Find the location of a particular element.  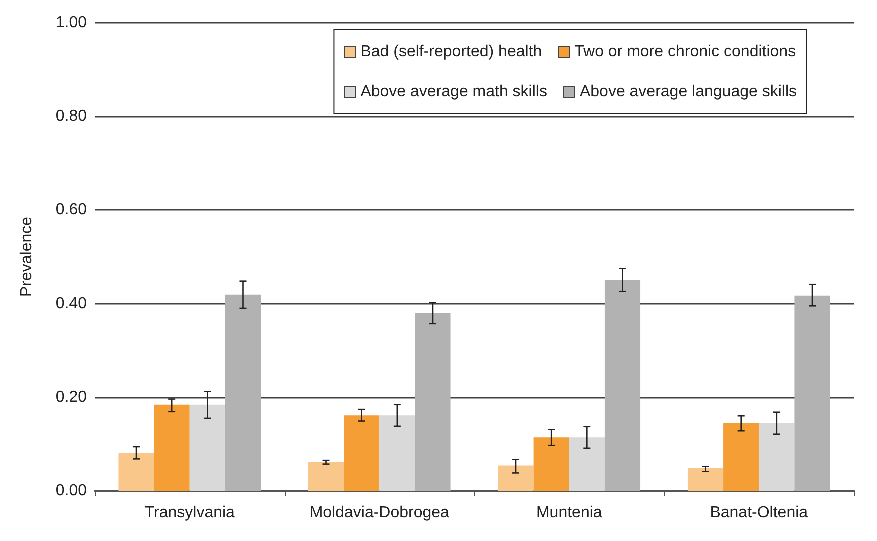

legend-label: Above average math skills is located at coordinates (454, 92).